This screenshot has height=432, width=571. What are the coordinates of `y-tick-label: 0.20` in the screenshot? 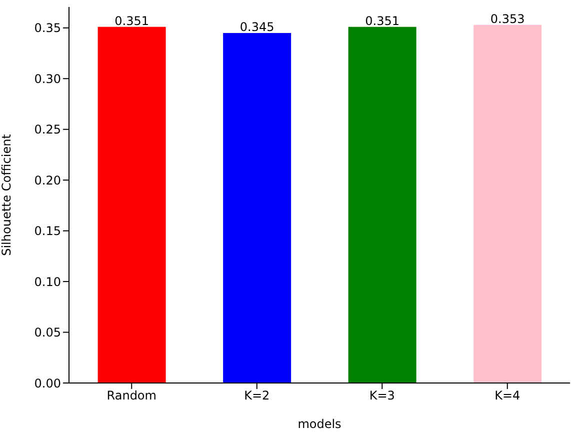 It's located at (47, 180).